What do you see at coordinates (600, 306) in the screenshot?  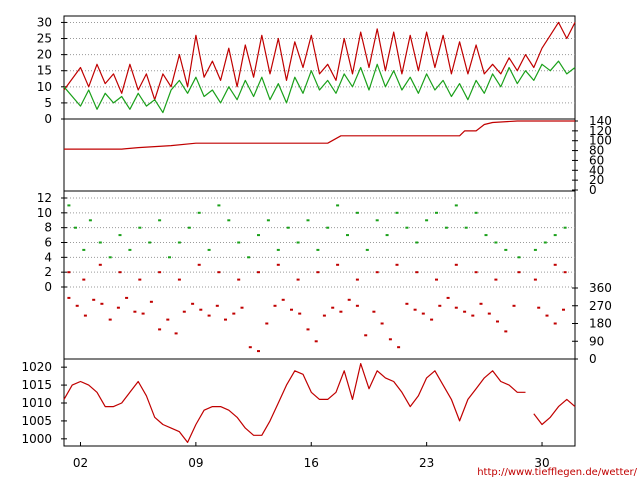 I see `y-tick-label: 270` at bounding box center [600, 306].